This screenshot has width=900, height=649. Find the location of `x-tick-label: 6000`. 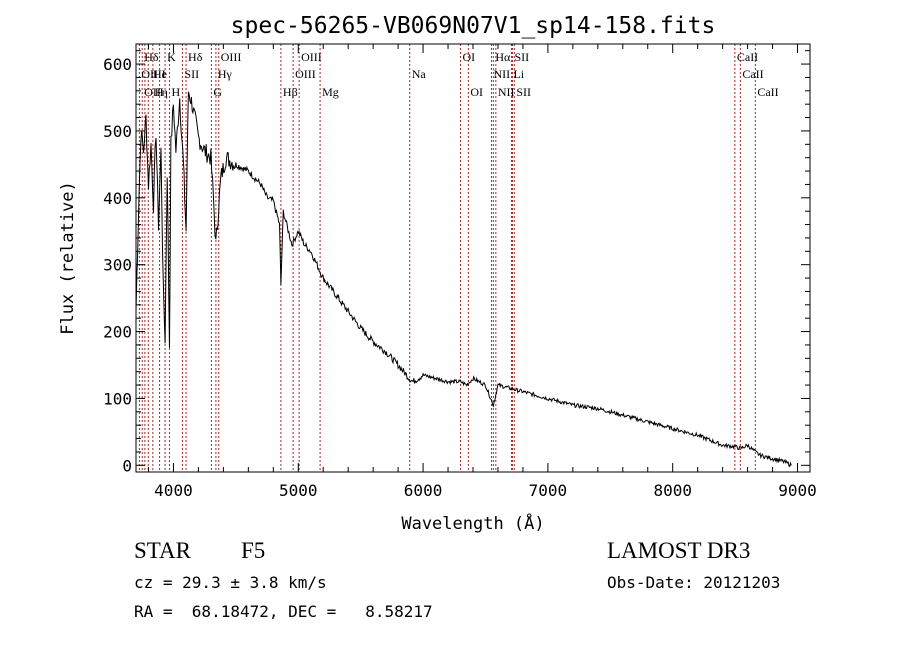

x-tick-label: 6000 is located at coordinates (423, 490).